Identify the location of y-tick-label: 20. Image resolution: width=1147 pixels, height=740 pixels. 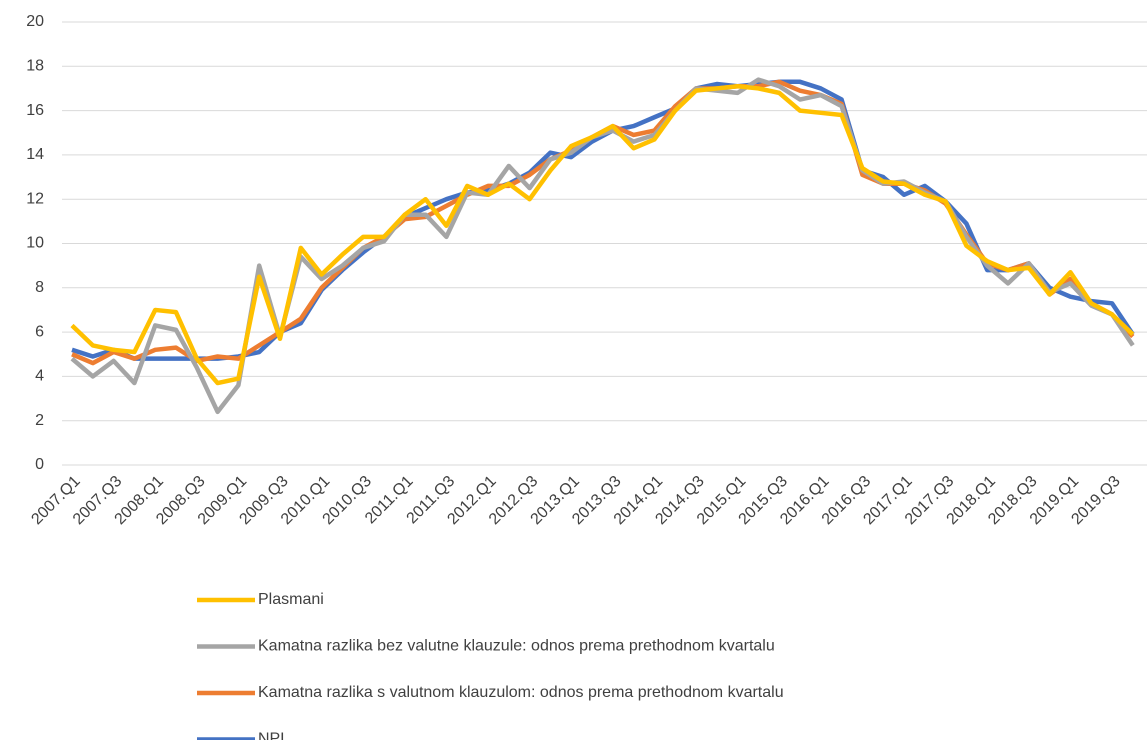
(35, 21).